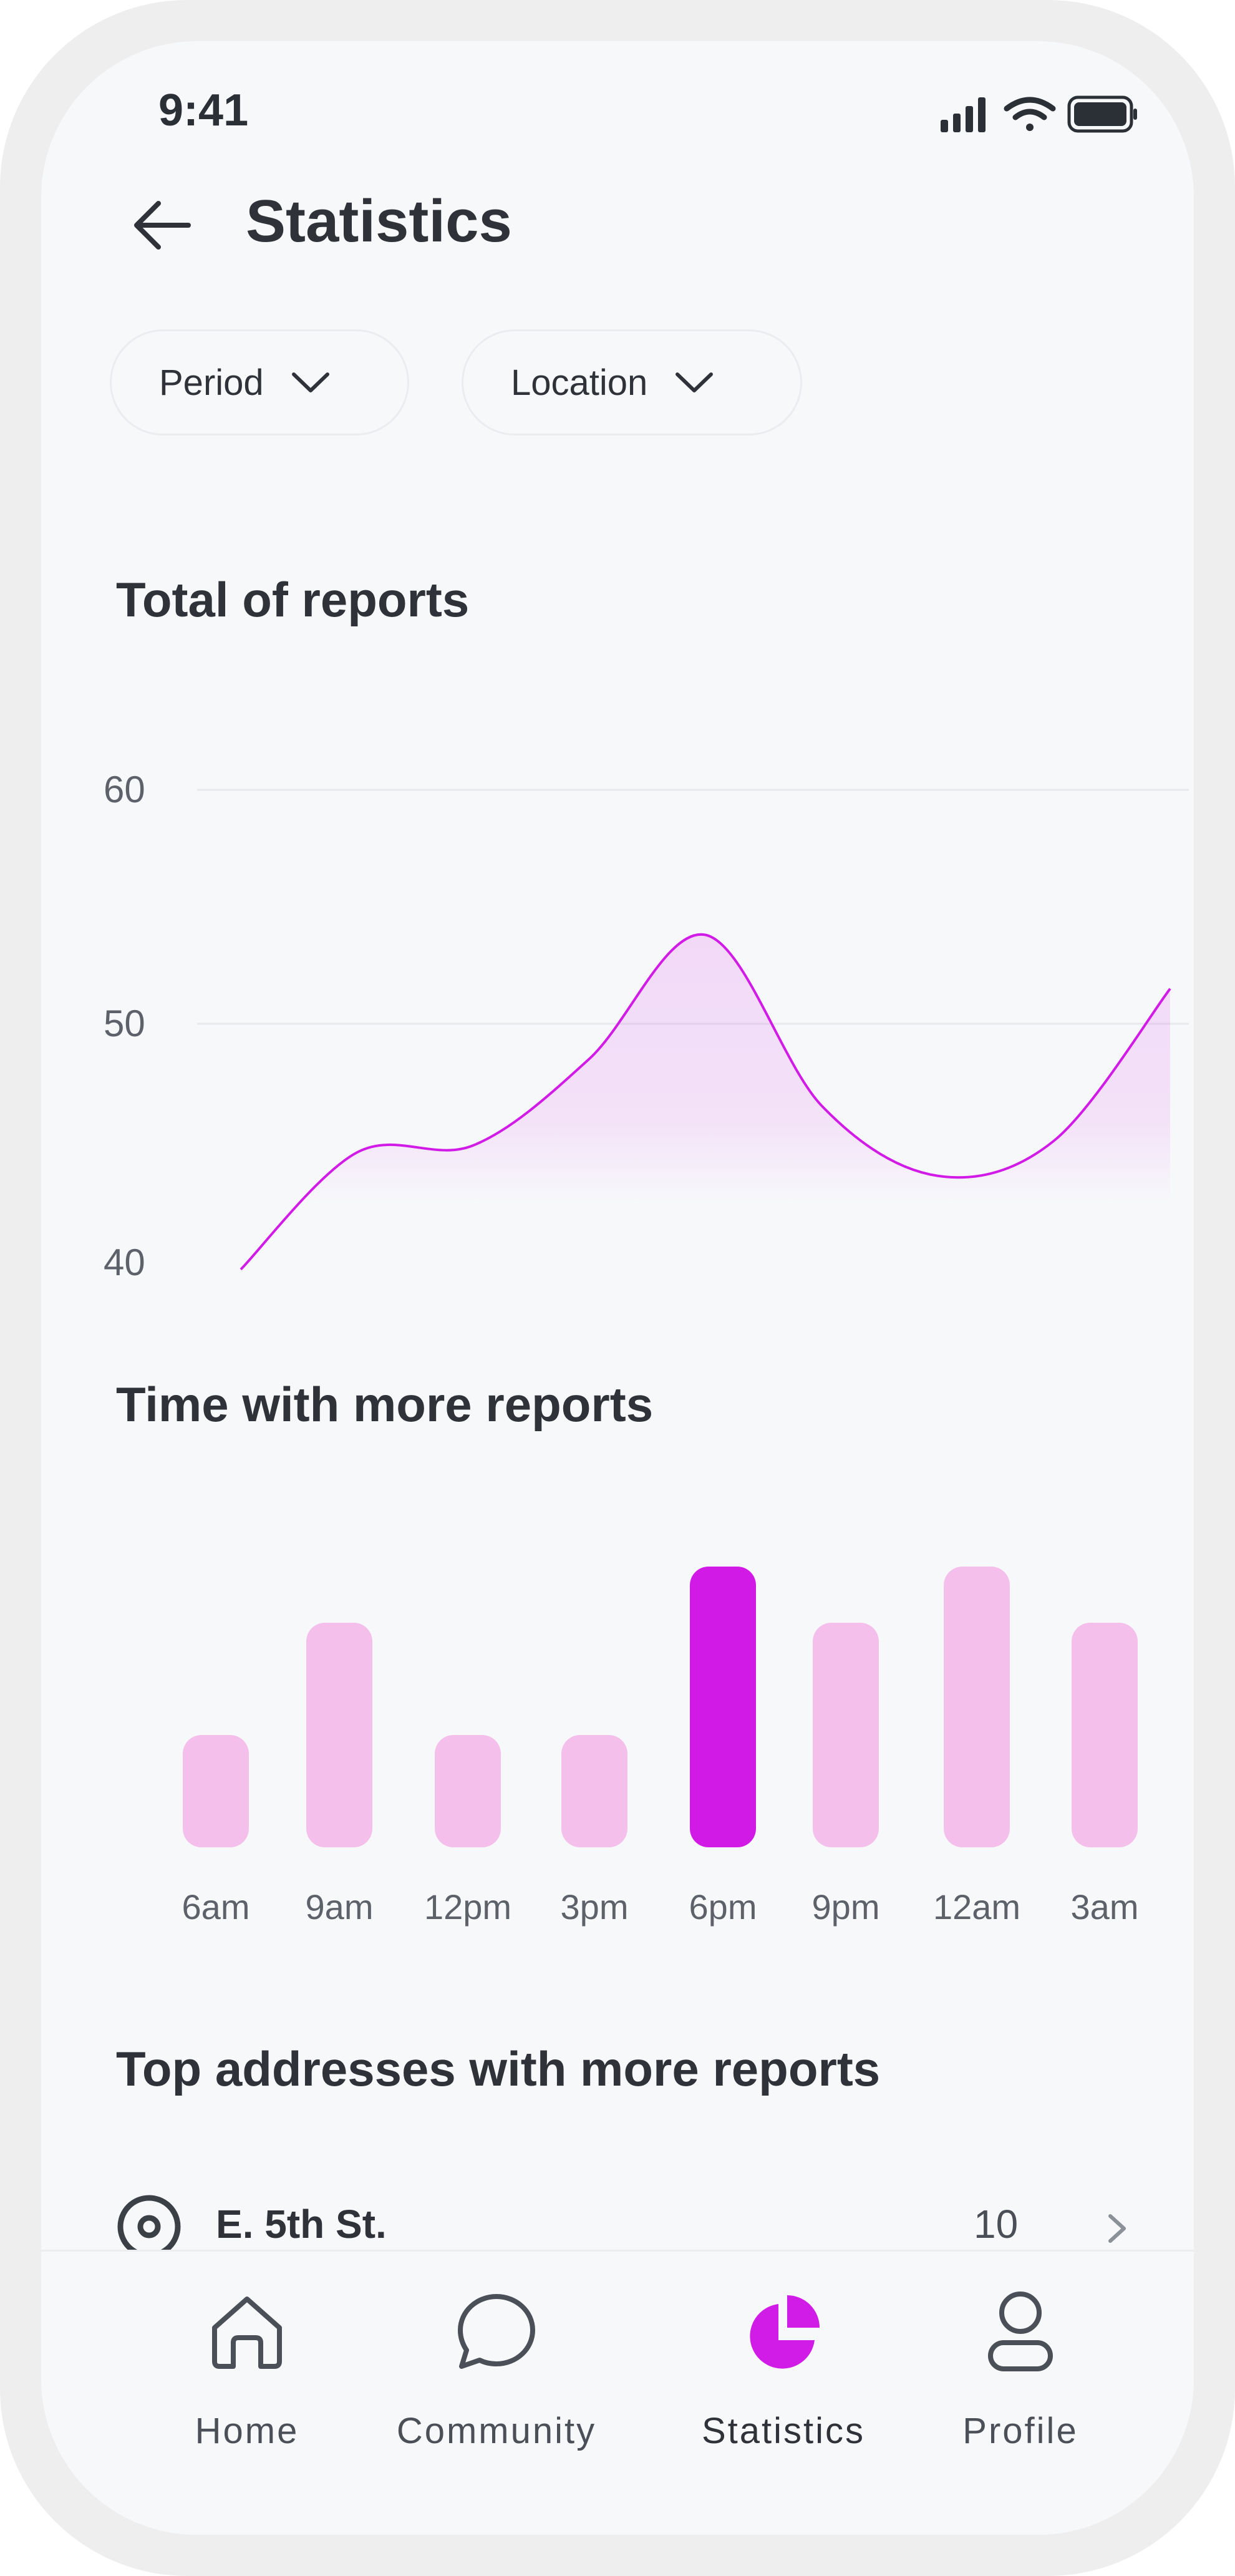 The image size is (1235, 2576). What do you see at coordinates (594, 1791) in the screenshot?
I see `bar-3pm` at bounding box center [594, 1791].